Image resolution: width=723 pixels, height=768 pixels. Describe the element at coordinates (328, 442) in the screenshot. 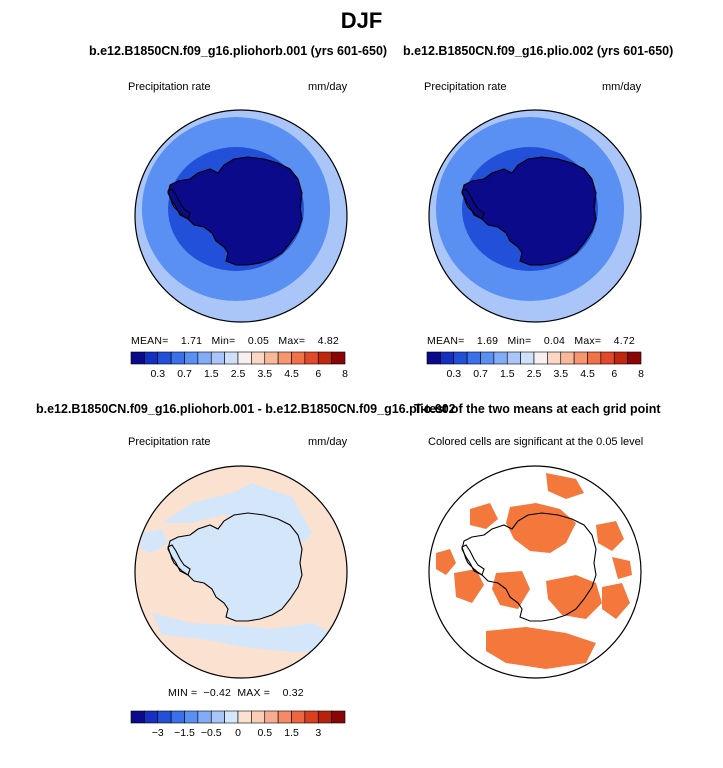

I see `panel3-units: mm/day` at that location.